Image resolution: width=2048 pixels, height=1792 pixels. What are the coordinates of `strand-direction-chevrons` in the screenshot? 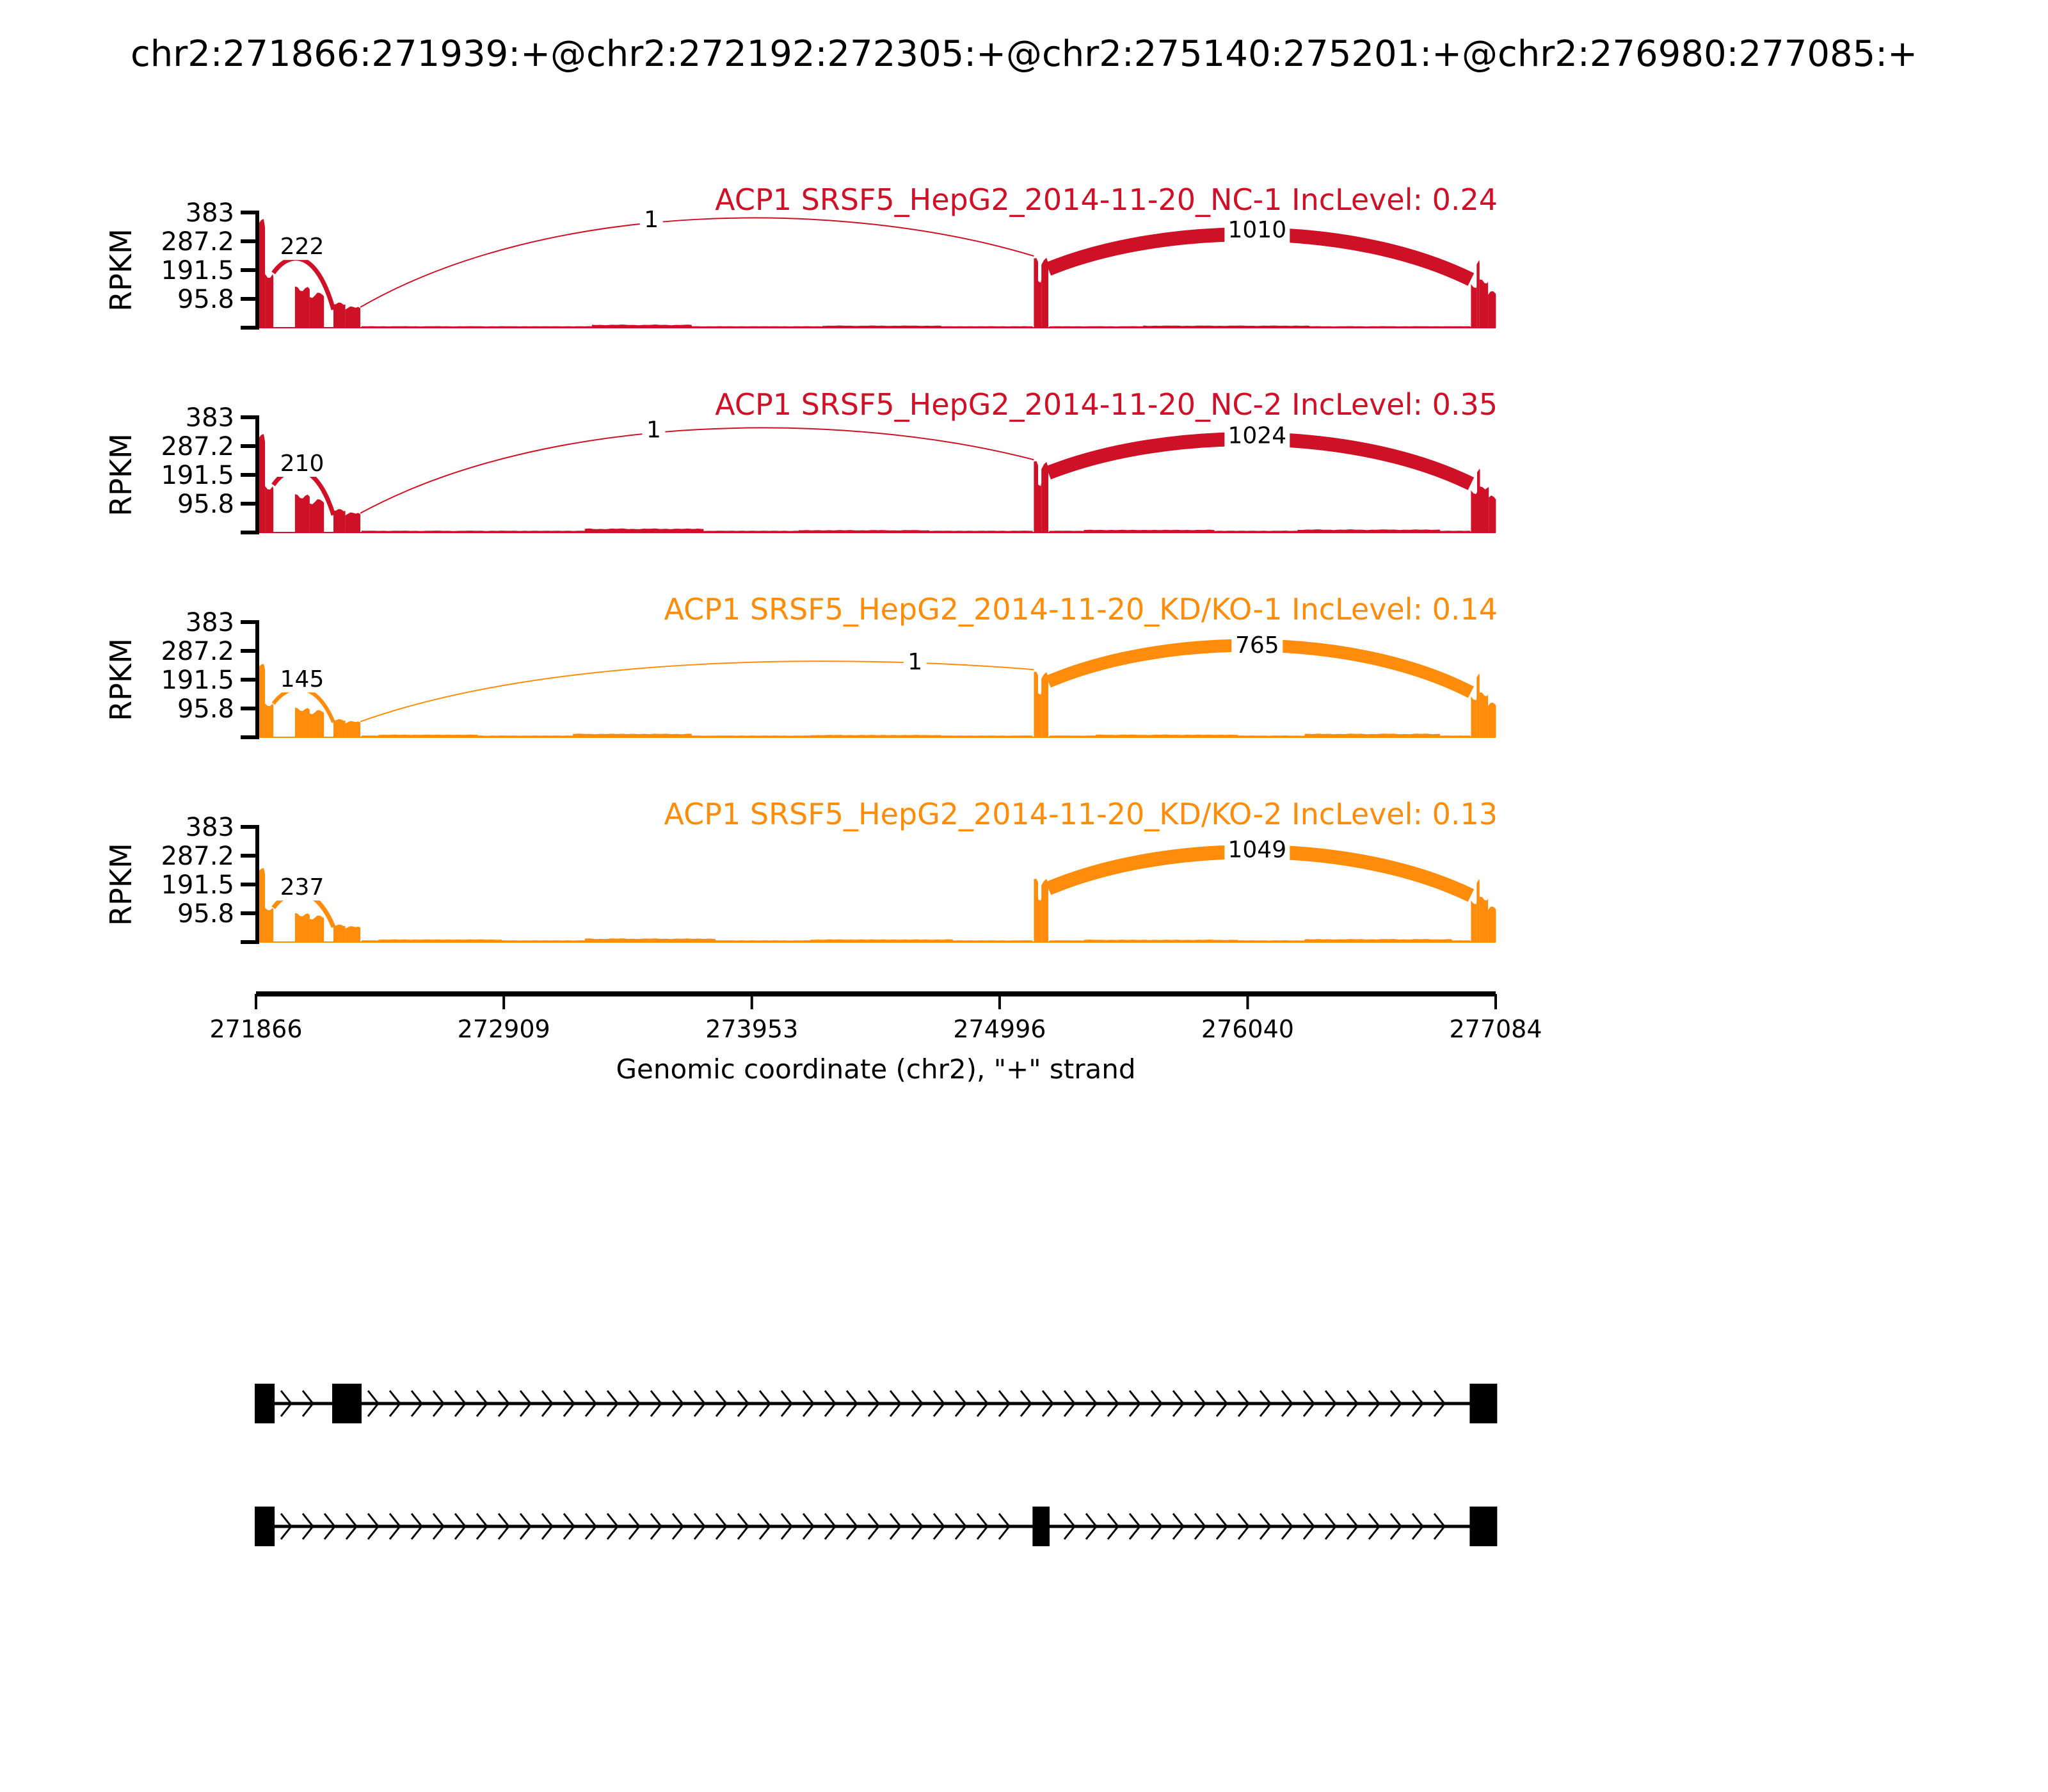 It's located at (863, 1526).